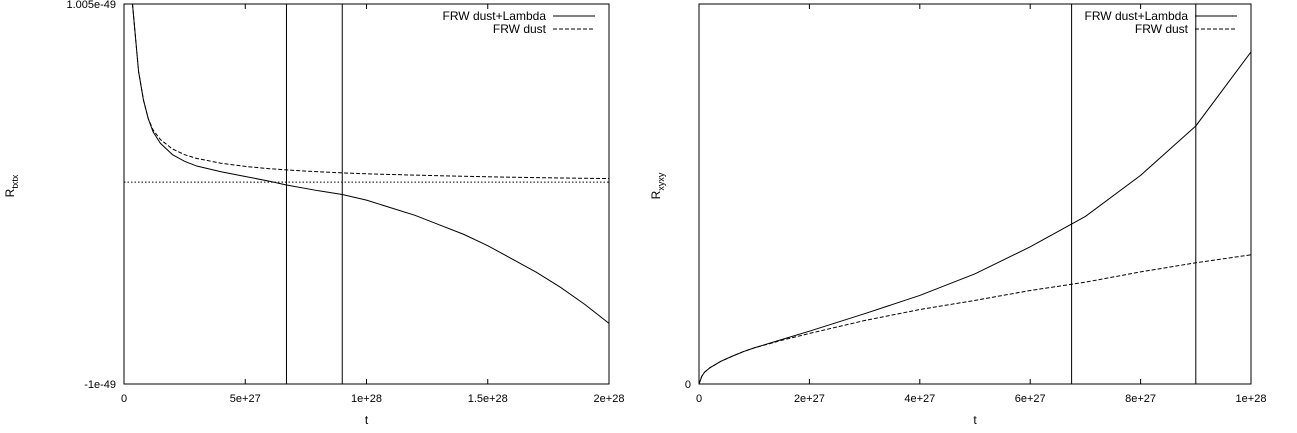 The image size is (1297, 433). What do you see at coordinates (91, 5) in the screenshot?
I see `y-tick-label: 1.005e-49` at bounding box center [91, 5].